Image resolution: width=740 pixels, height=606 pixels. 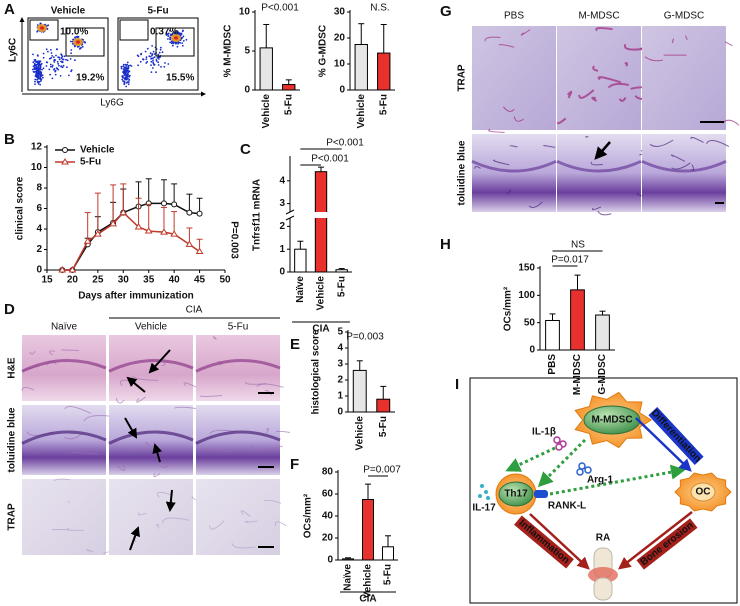 What do you see at coordinates (340, 12) in the screenshot?
I see `y-tick-label: 30` at bounding box center [340, 12].